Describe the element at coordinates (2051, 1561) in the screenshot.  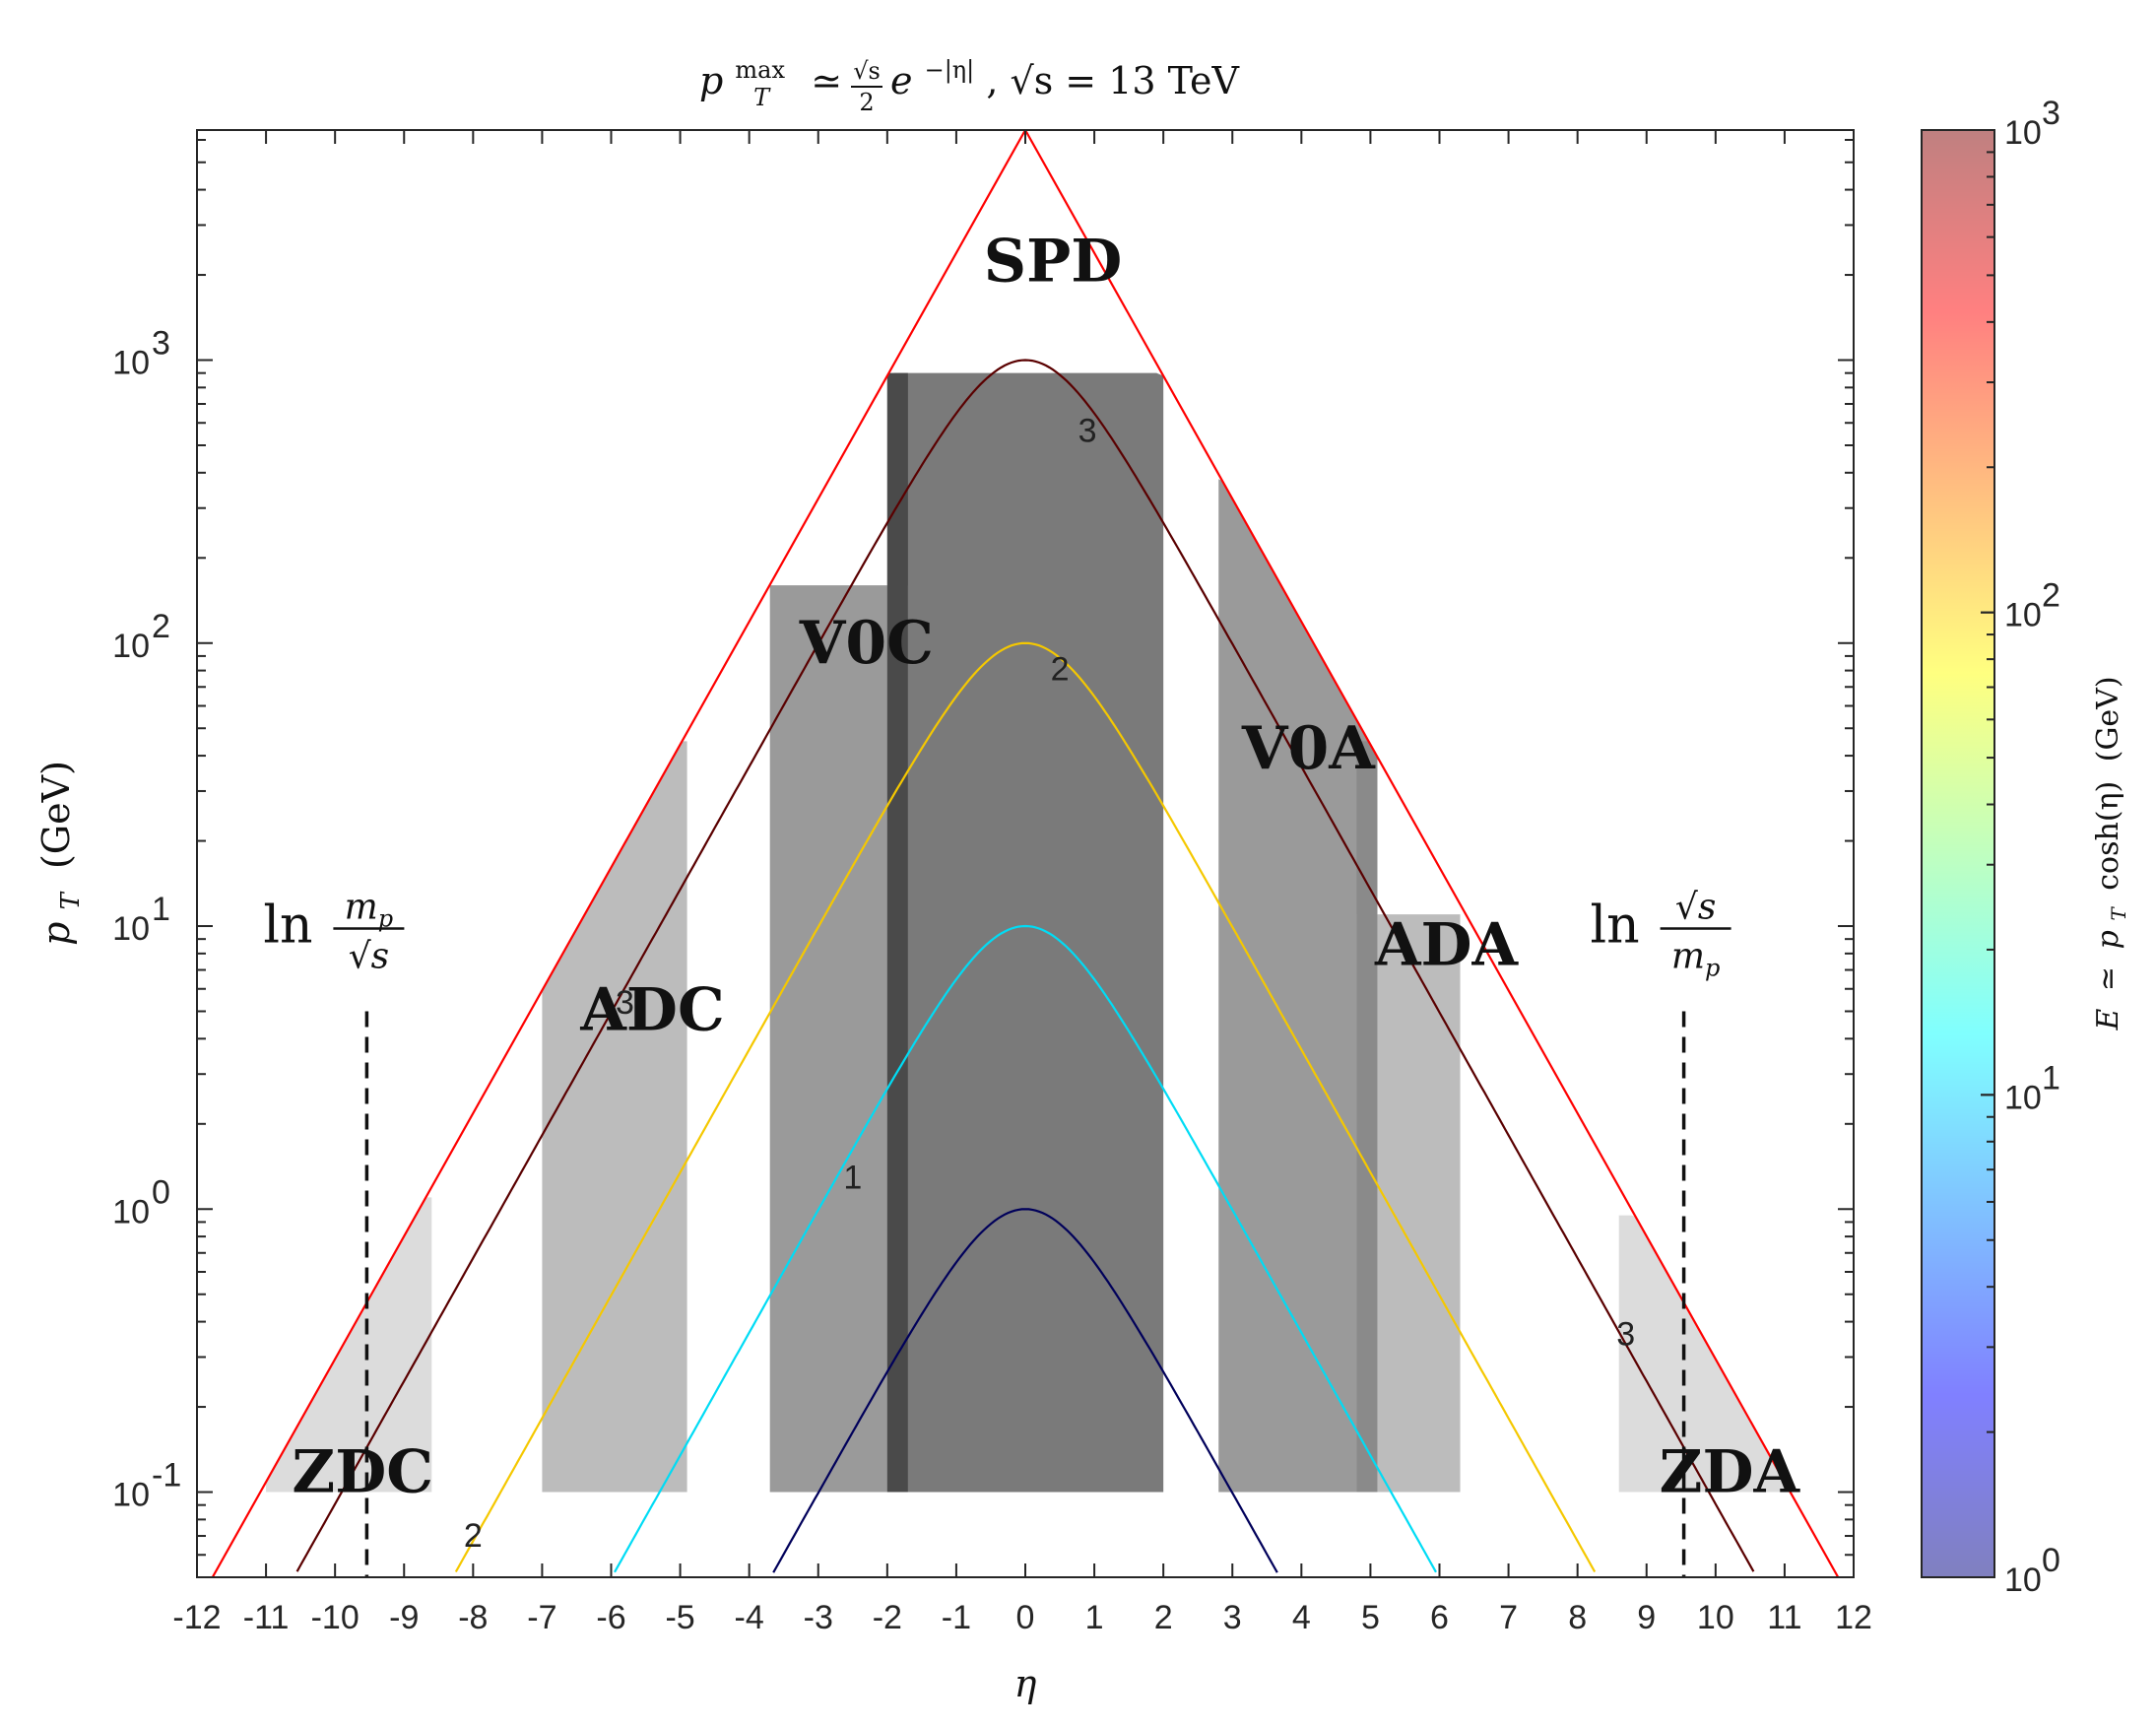
I see `colorbar-tick-label-exp: 0` at that location.